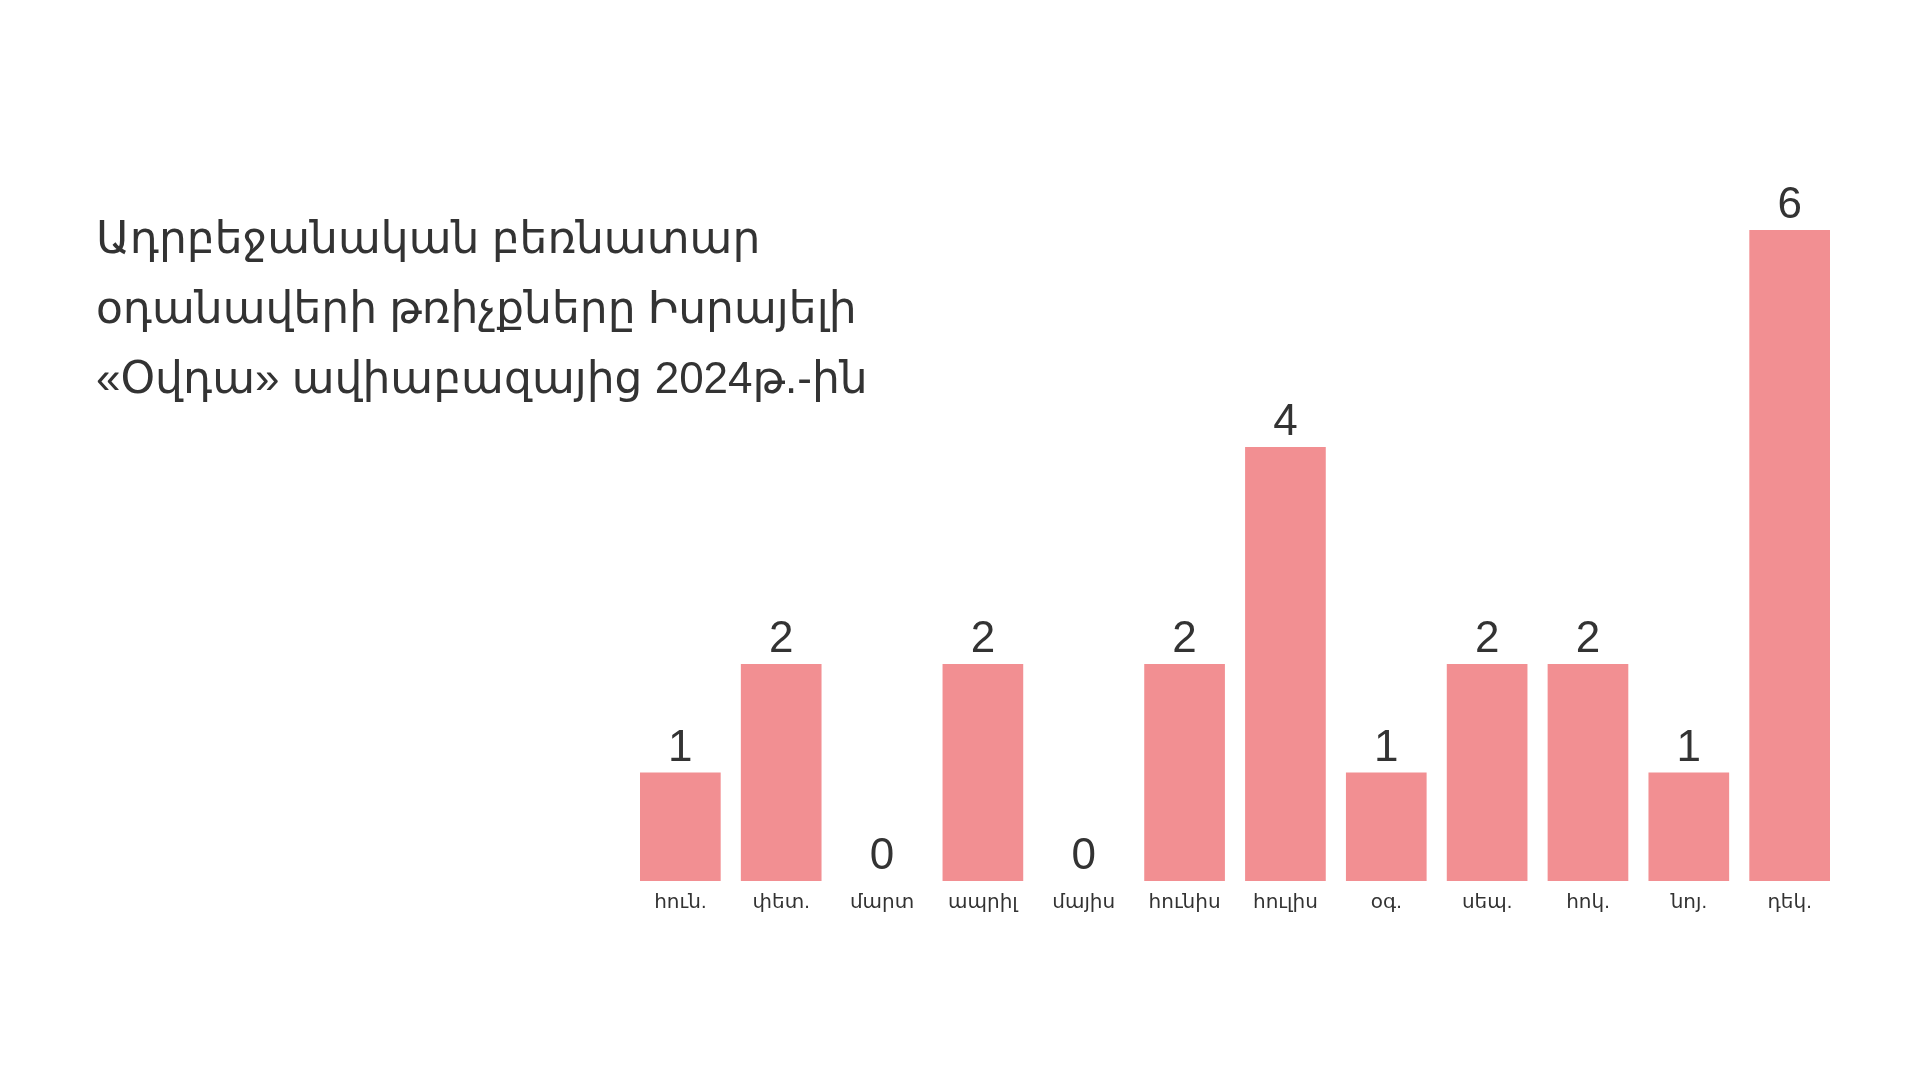  I want to click on data-label: 4, so click(1285, 419).